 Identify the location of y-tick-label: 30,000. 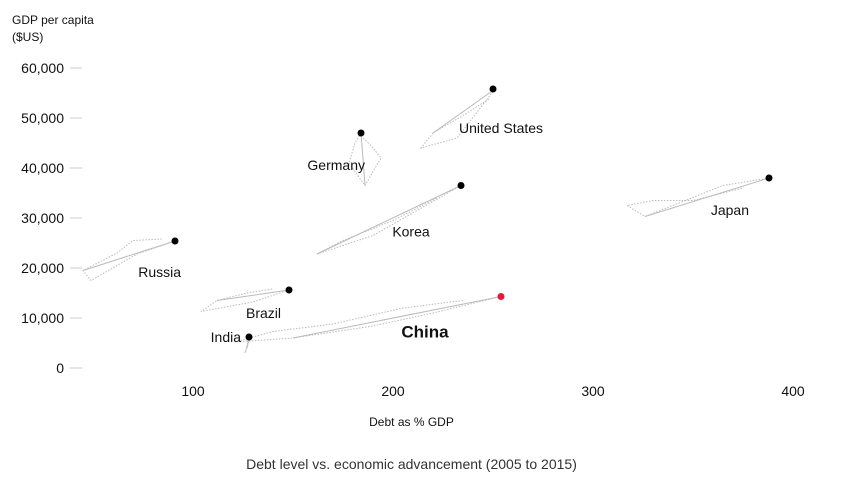
(42, 218).